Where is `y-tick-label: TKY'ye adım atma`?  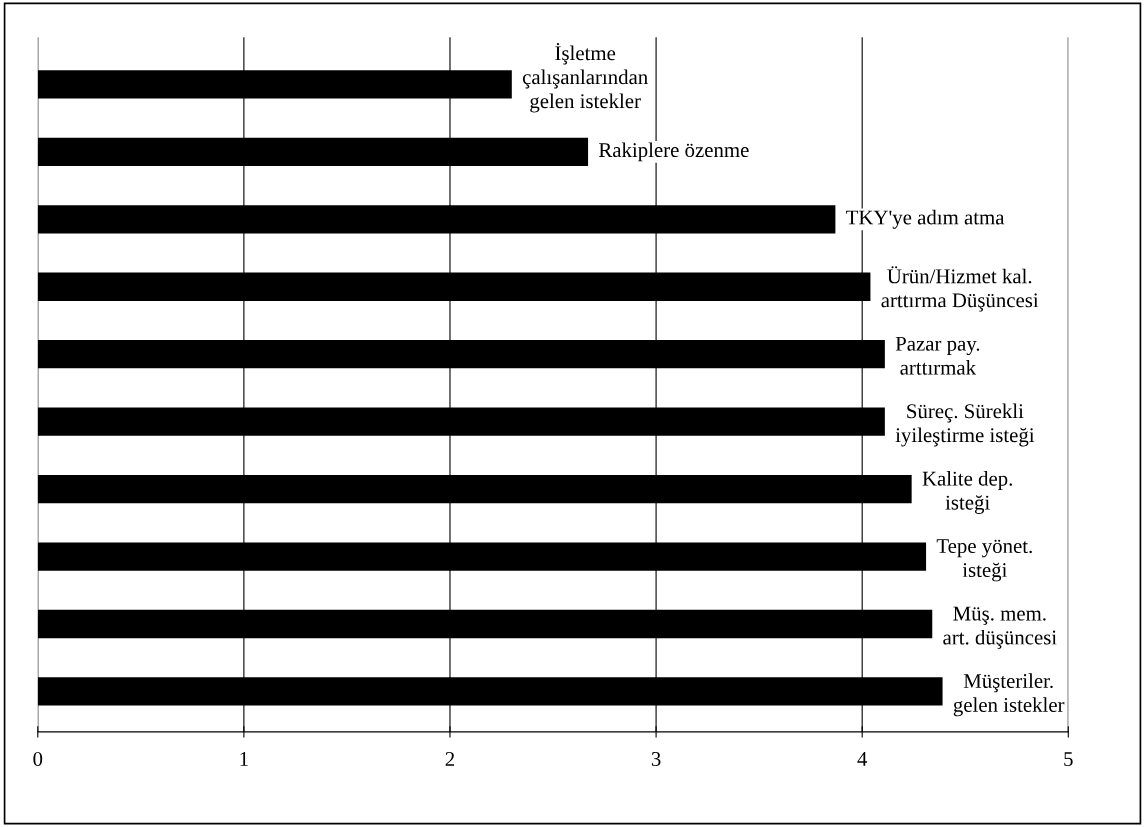 y-tick-label: TKY'ye adım atma is located at coordinates (925, 219).